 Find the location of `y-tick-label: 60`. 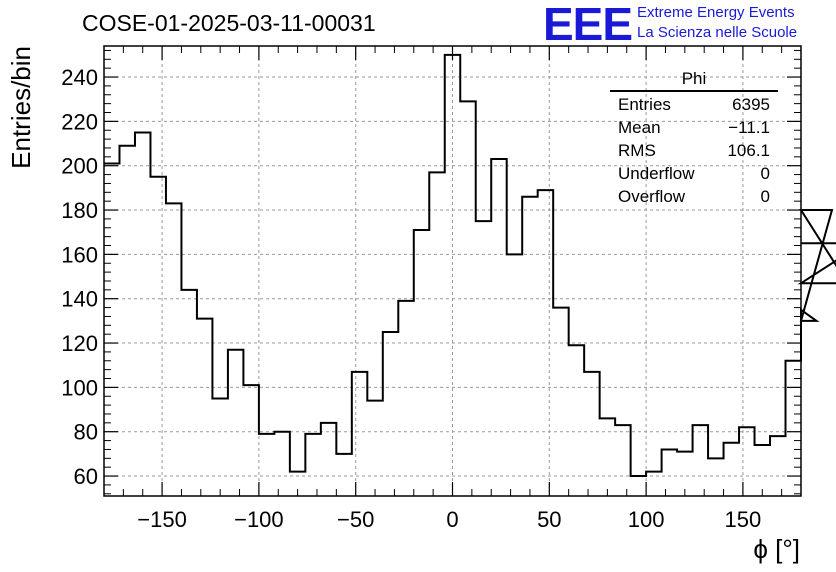

y-tick-label: 60 is located at coordinates (86, 476).